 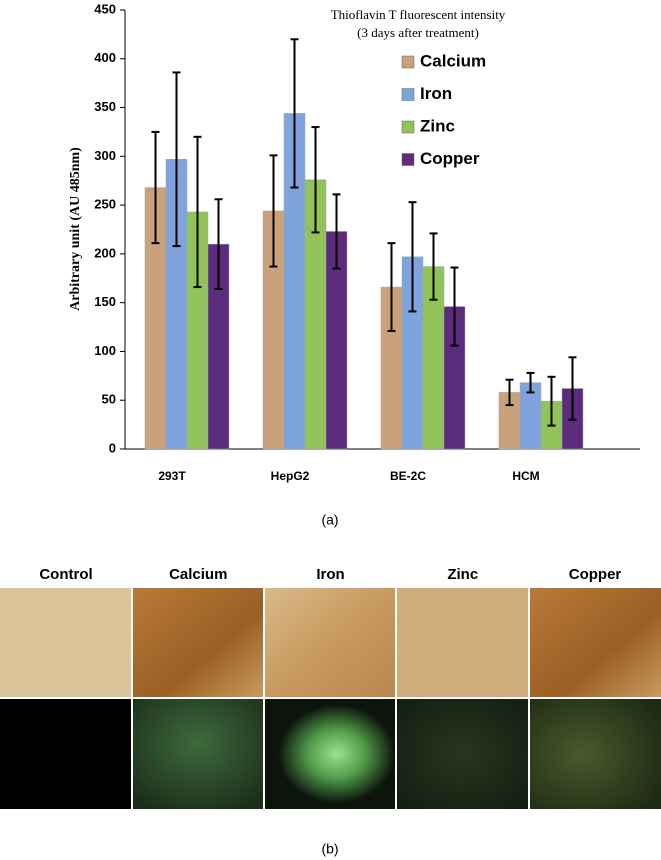 What do you see at coordinates (109, 399) in the screenshot?
I see `y-tick-label: 50` at bounding box center [109, 399].